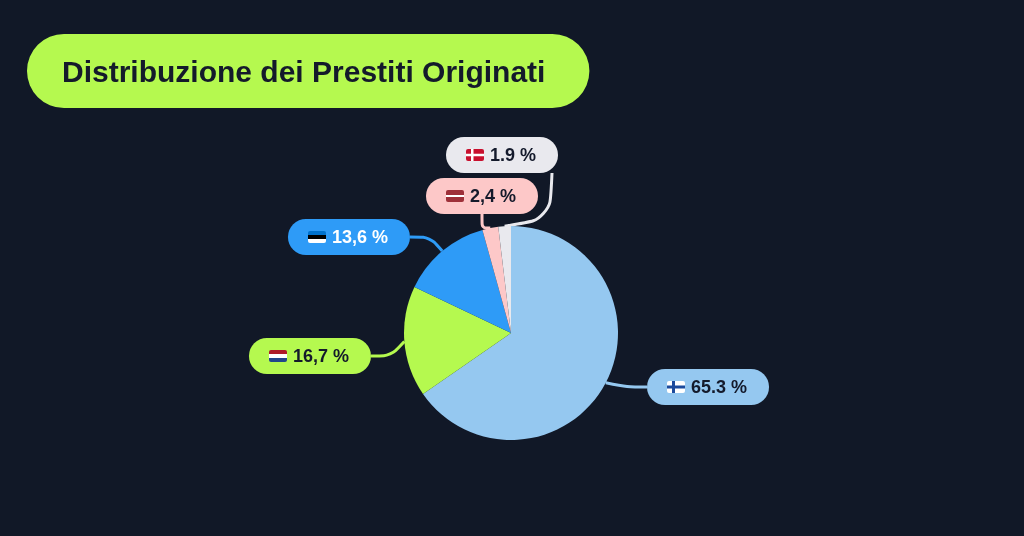  What do you see at coordinates (321, 356) in the screenshot?
I see `data-label: 16,7 %` at bounding box center [321, 356].